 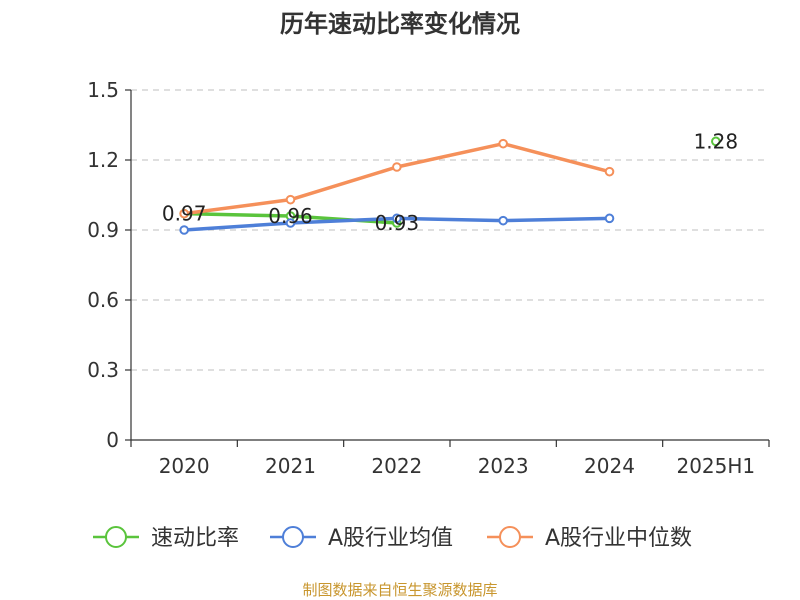 I want to click on y-tick-label: 0.9, so click(x=103, y=230).